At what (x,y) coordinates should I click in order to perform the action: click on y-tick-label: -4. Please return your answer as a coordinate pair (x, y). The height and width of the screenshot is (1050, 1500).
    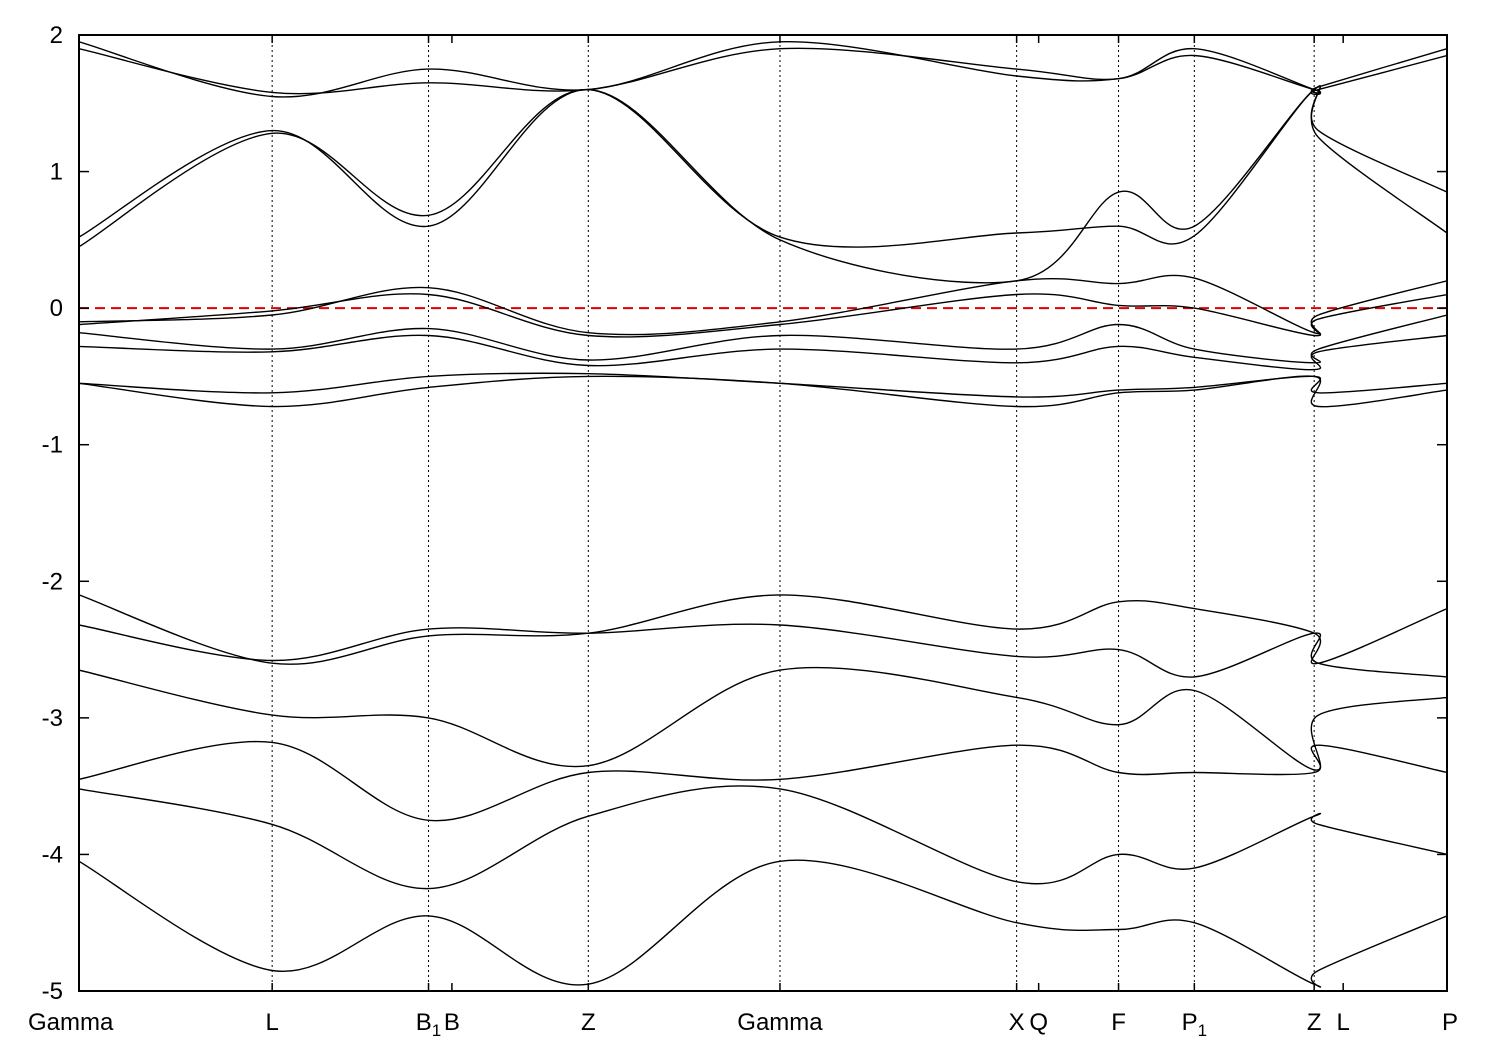
    Looking at the image, I should click on (52, 854).